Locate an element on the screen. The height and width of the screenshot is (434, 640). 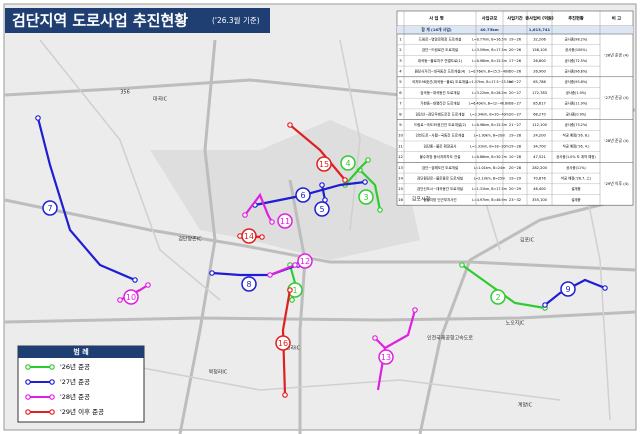
row-num: 1 is located at coordinates (400, 38).